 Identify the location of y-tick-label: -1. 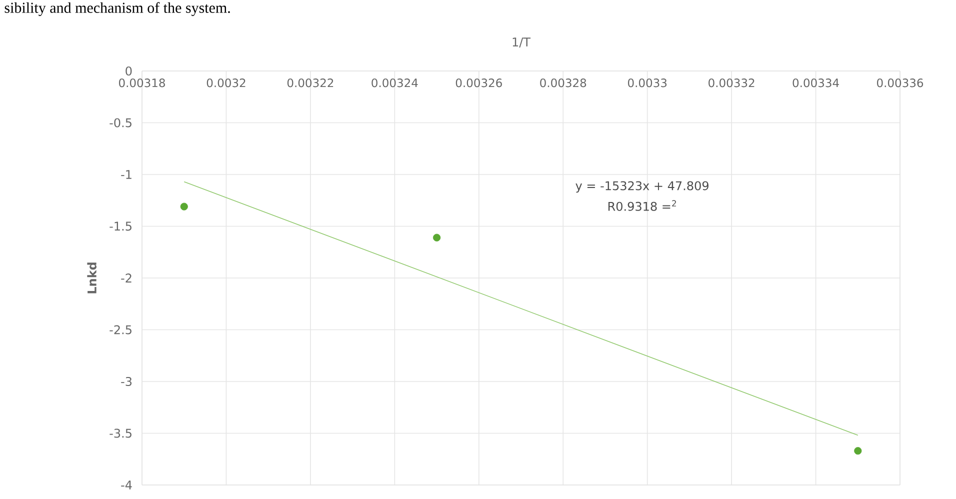
(126, 174).